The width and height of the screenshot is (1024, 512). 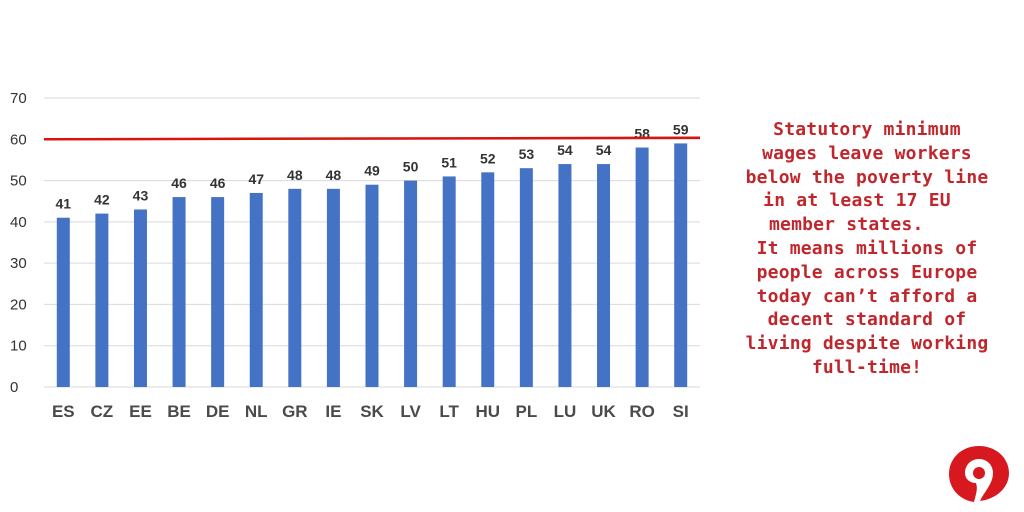 What do you see at coordinates (867, 296) in the screenshot?
I see `caption-line: today can’t afford a` at bounding box center [867, 296].